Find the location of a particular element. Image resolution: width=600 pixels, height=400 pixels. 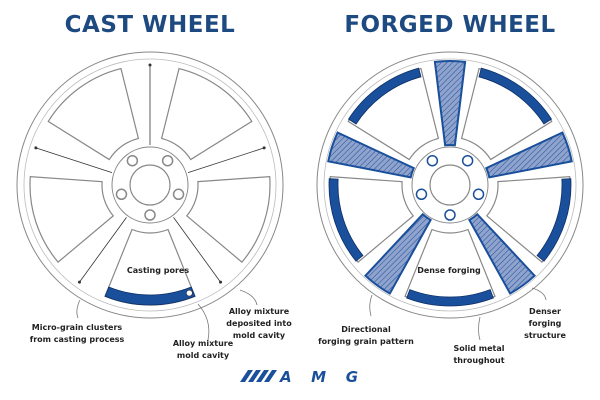

svg-text: AMG is located at coordinates (318, 377).